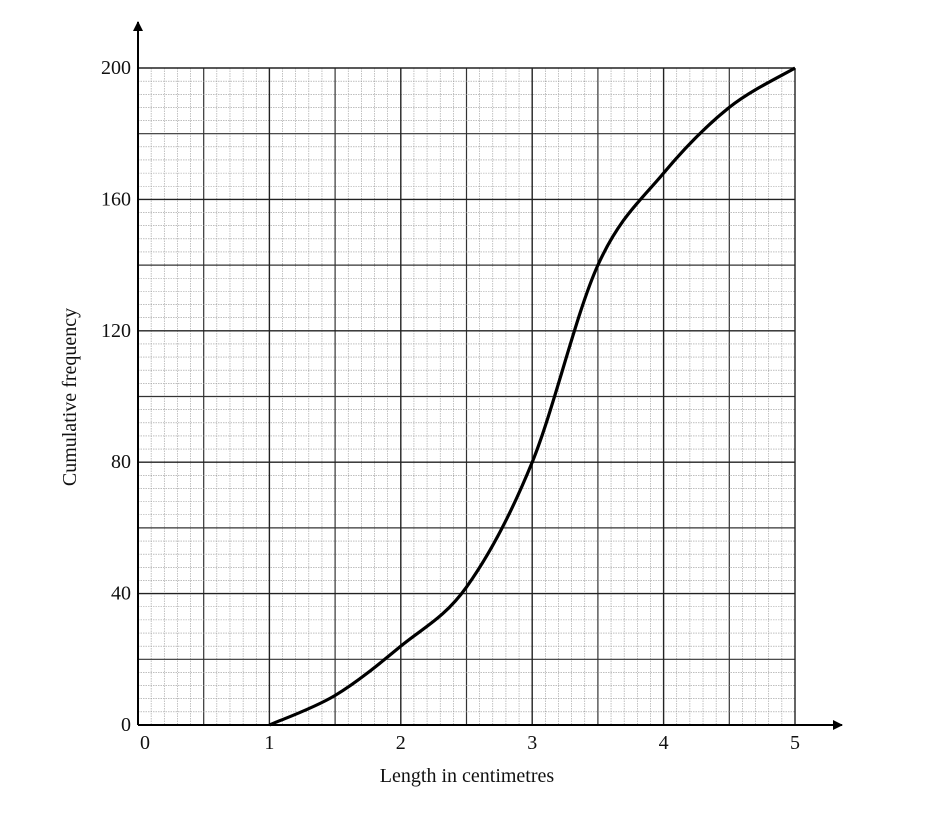  Describe the element at coordinates (121, 462) in the screenshot. I see `y-tick-label: 80` at that location.